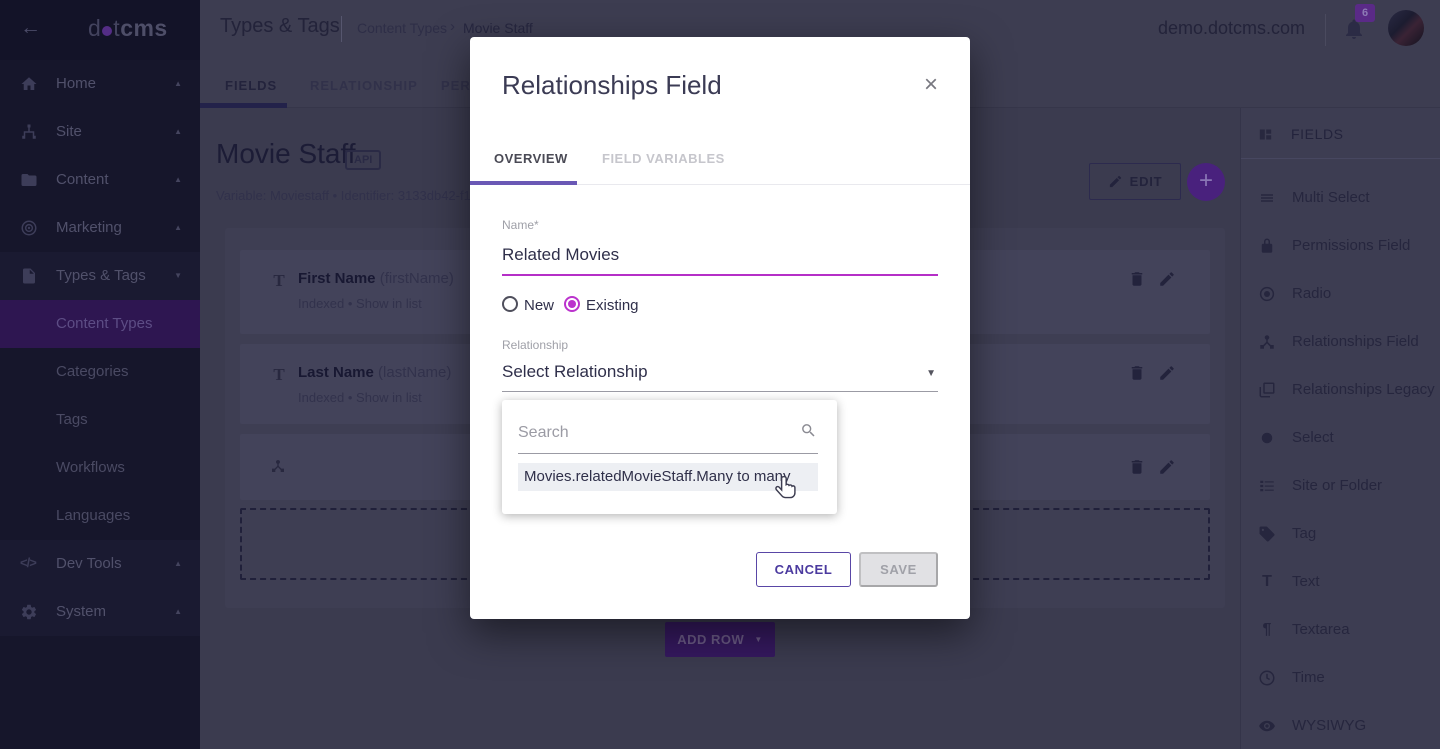 Image resolution: width=1440 pixels, height=749 pixels. Describe the element at coordinates (930, 84) in the screenshot. I see `close-icon: ×` at that location.